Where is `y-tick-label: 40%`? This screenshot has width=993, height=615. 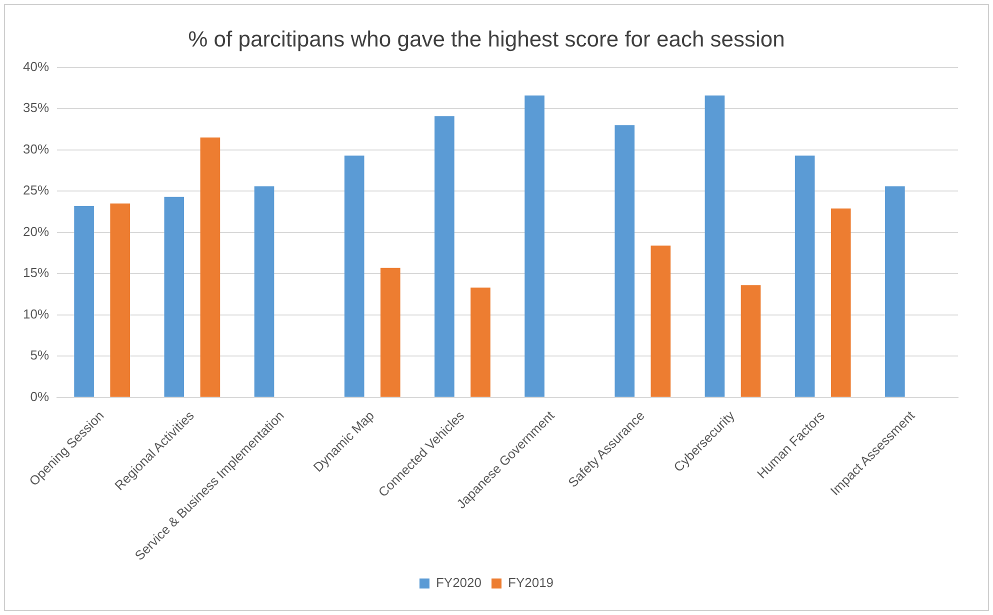 y-tick-label: 40% is located at coordinates (36, 66).